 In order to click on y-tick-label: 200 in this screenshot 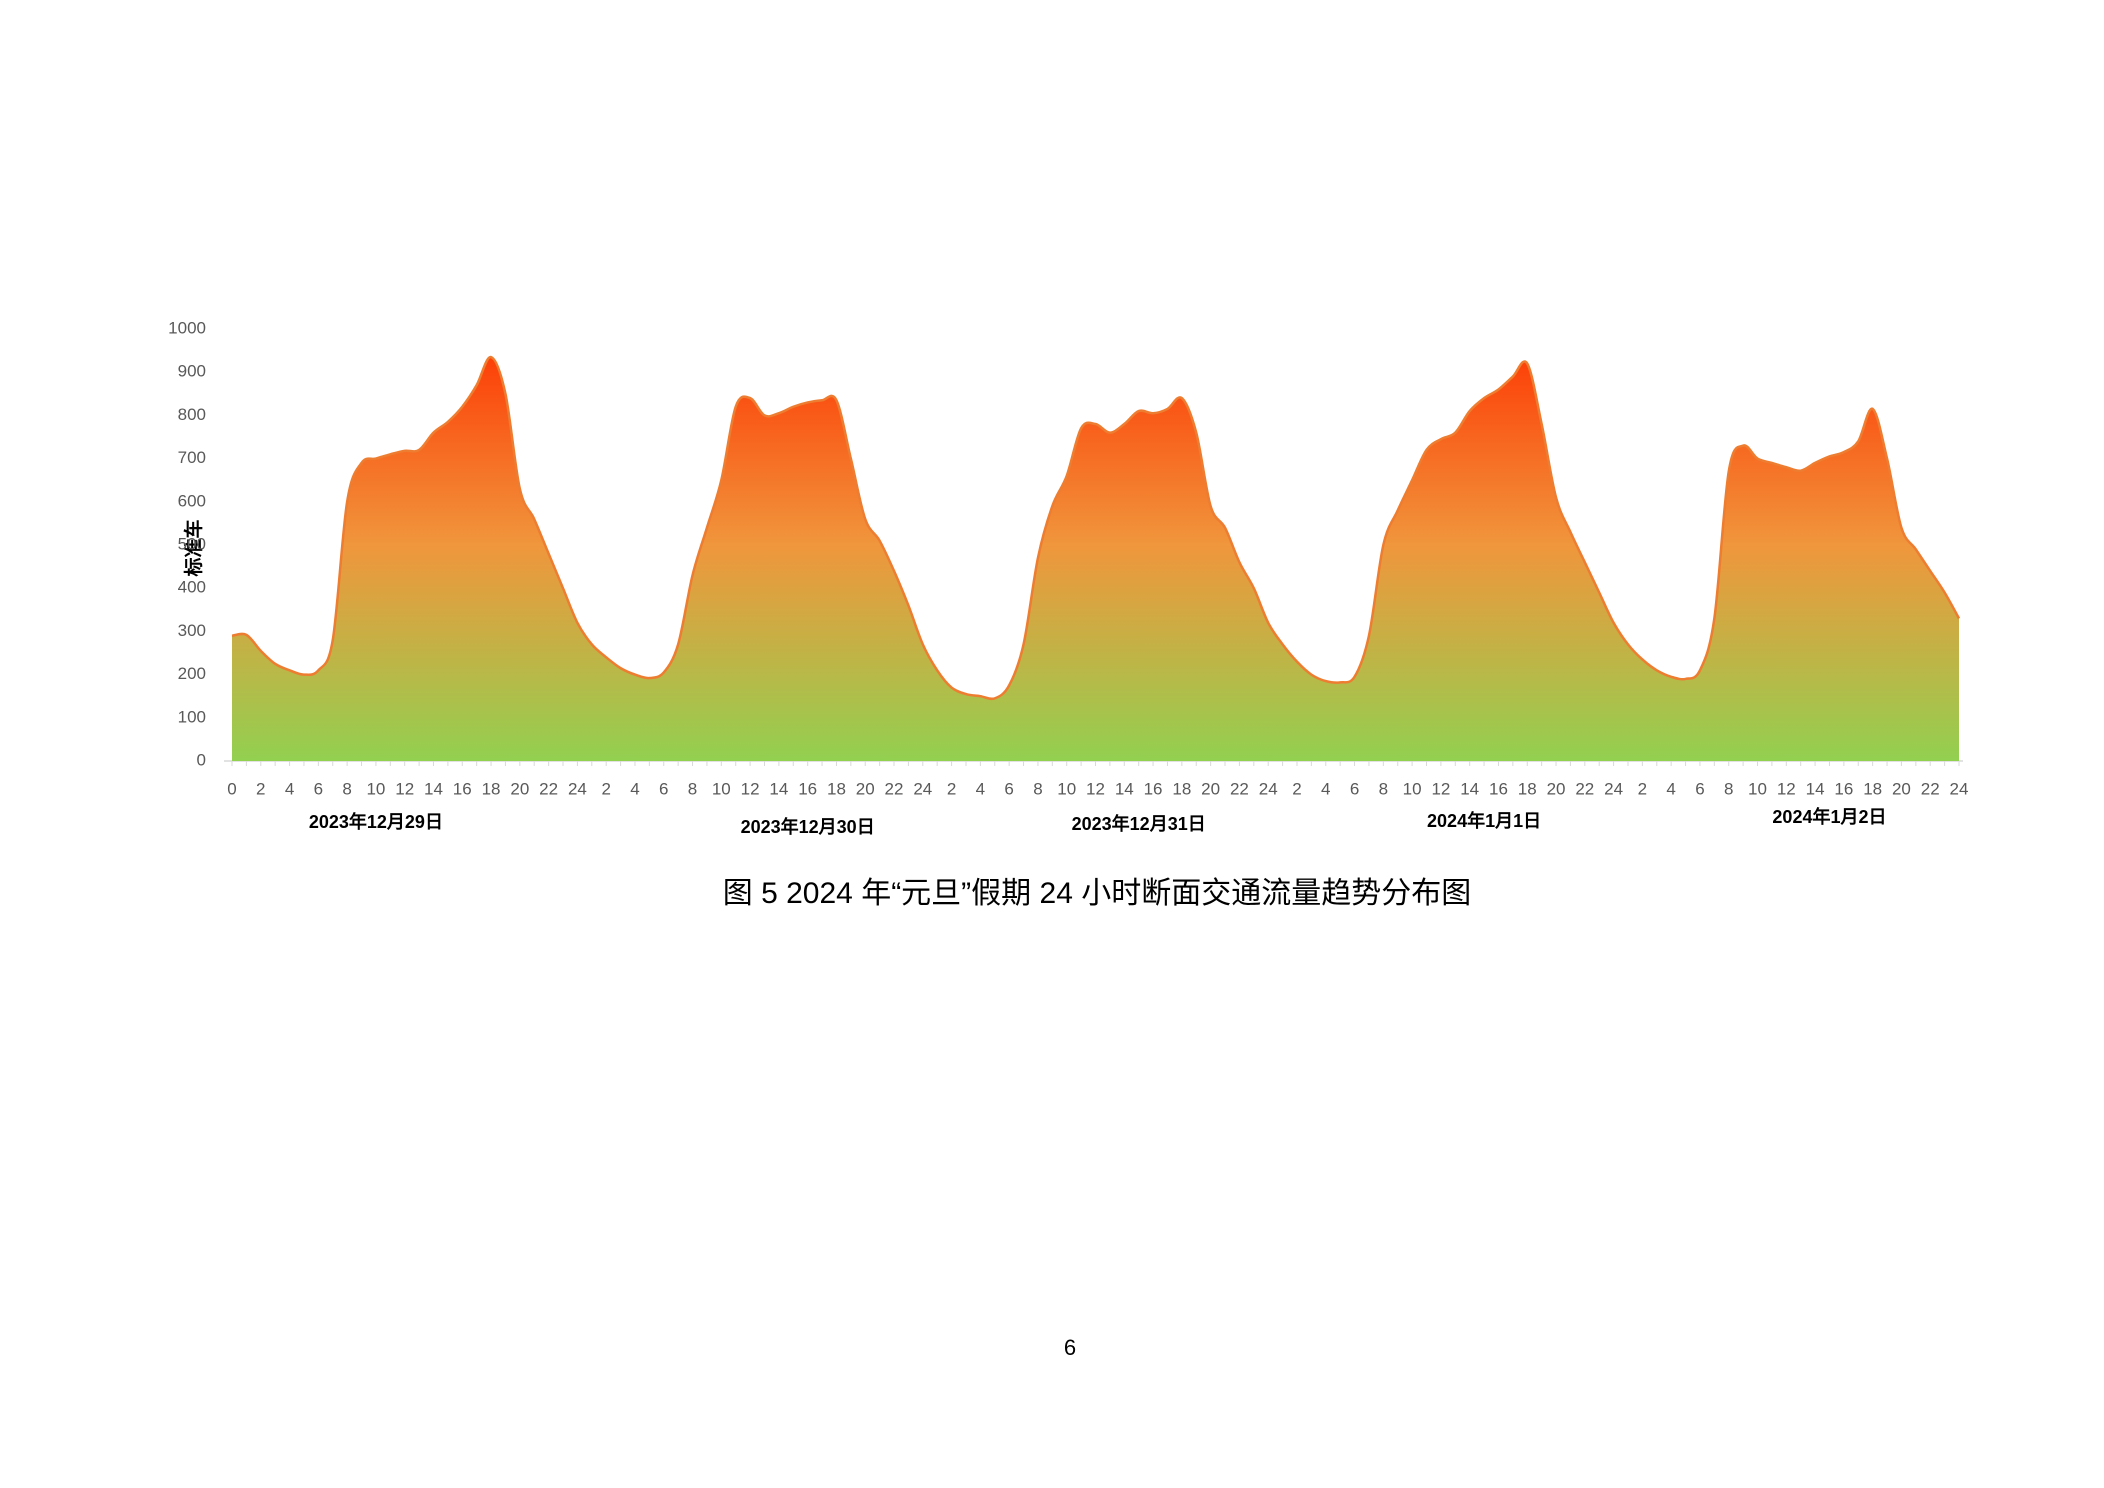, I will do `click(192, 673)`.